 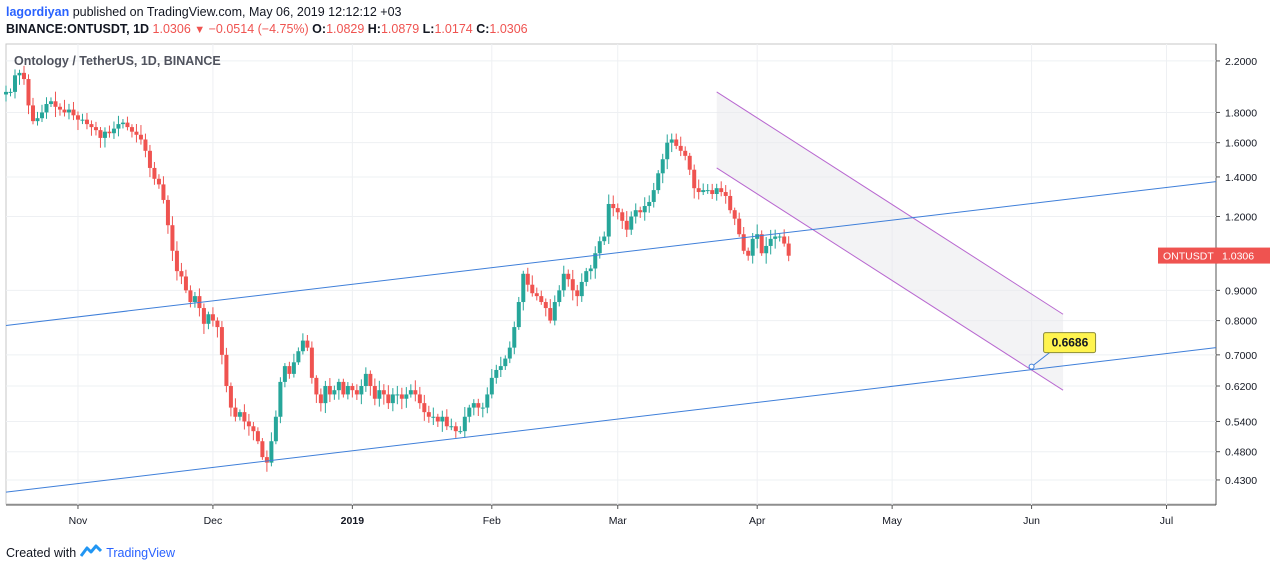 I want to click on channel-fill, so click(x=890, y=241).